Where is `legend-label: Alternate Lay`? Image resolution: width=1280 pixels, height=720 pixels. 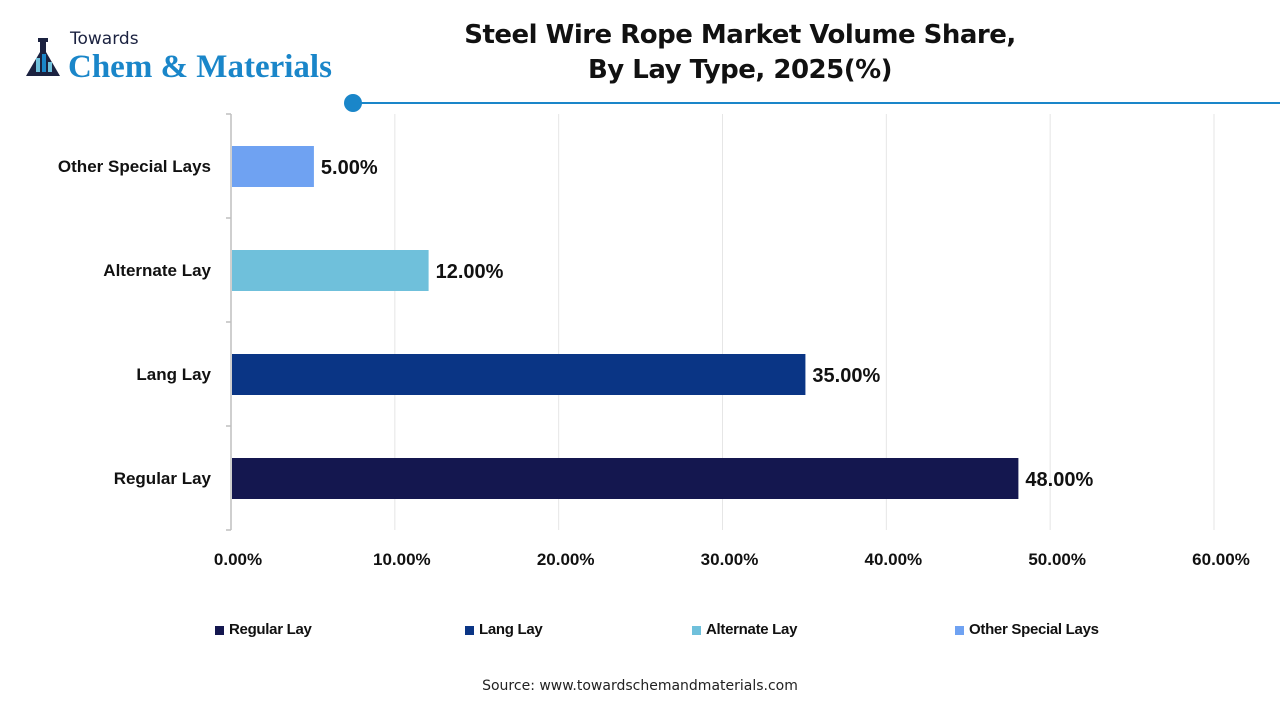
legend-label: Alternate Lay is located at coordinates (752, 629).